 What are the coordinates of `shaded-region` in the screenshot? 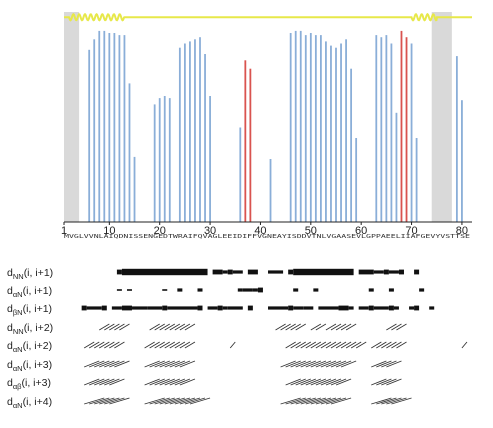 It's located at (72, 117).